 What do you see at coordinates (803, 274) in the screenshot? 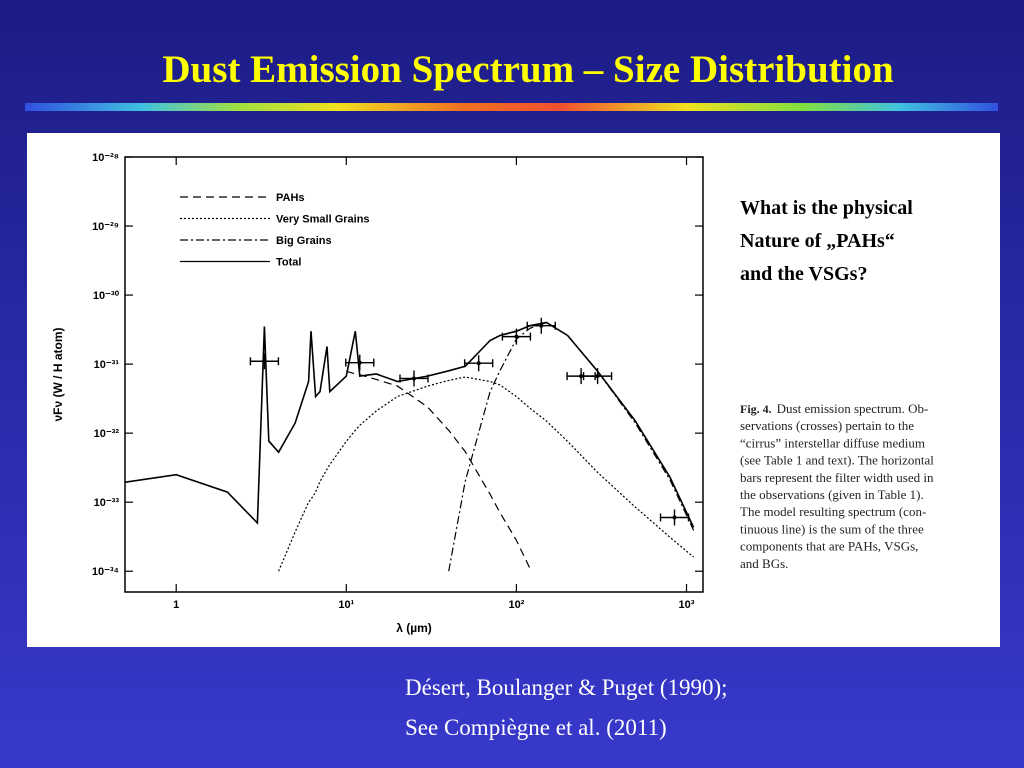
I see `question-line: and the VSGs?` at bounding box center [803, 274].